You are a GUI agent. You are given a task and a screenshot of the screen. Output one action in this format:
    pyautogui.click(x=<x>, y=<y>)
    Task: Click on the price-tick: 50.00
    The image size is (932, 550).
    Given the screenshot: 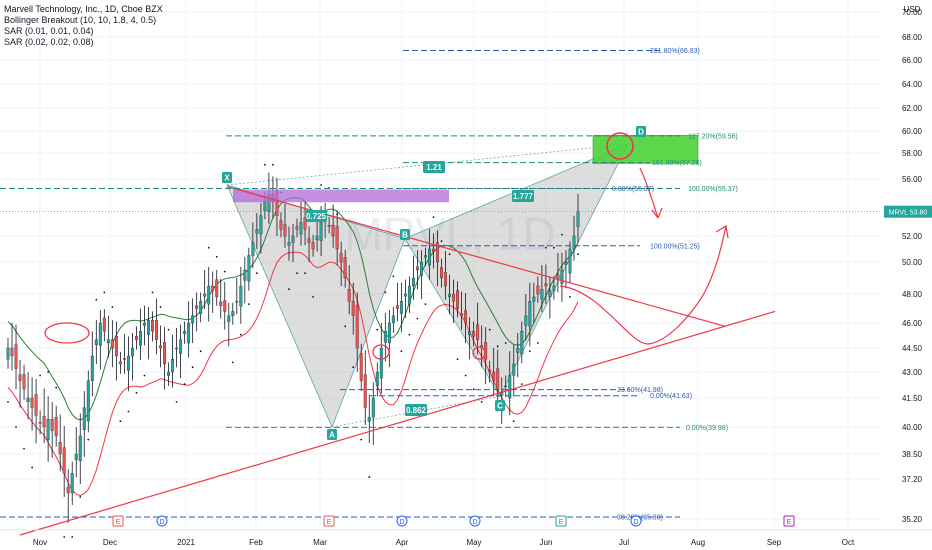 What is the action you would take?
    pyautogui.click(x=912, y=262)
    